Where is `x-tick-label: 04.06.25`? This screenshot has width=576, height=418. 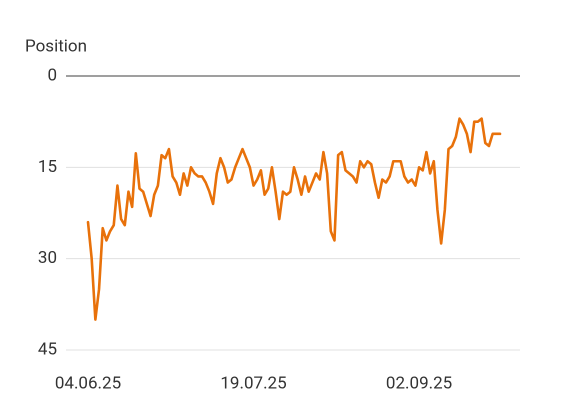
x-tick-label: 04.06.25 is located at coordinates (88, 383).